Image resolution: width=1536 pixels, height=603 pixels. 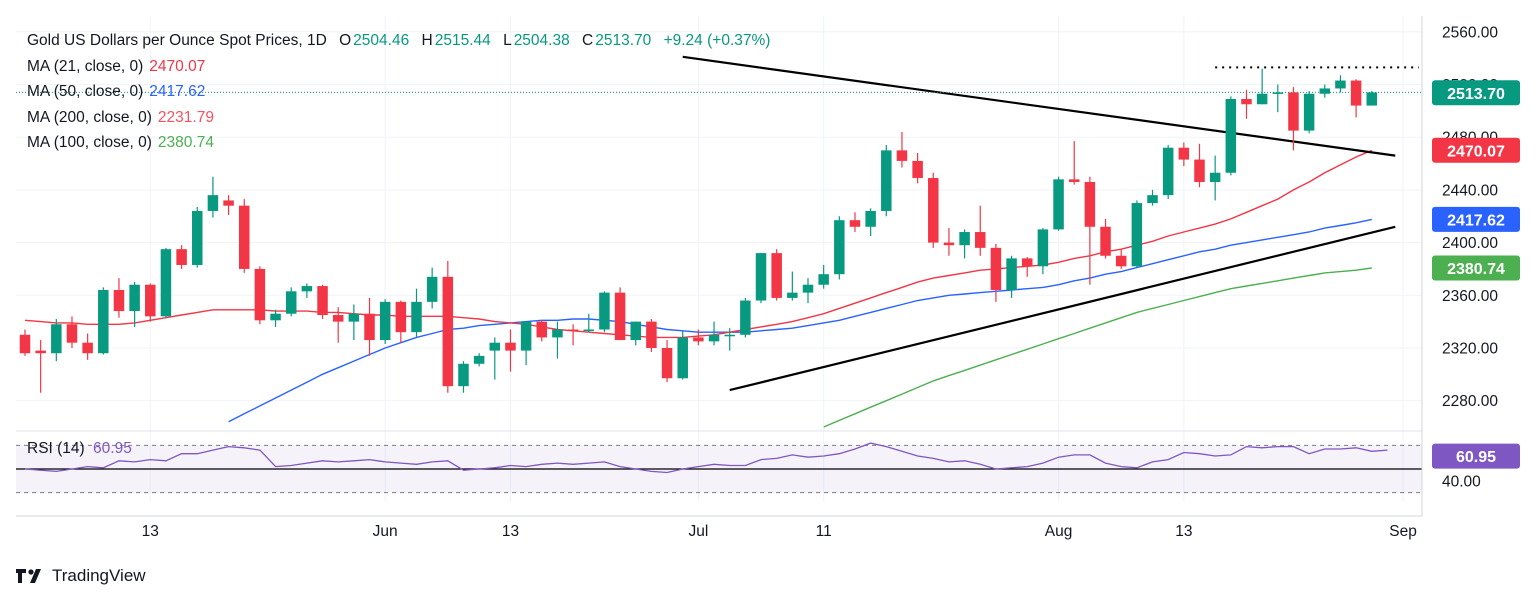 I want to click on indicator-value: 2380.74, so click(x=185, y=142).